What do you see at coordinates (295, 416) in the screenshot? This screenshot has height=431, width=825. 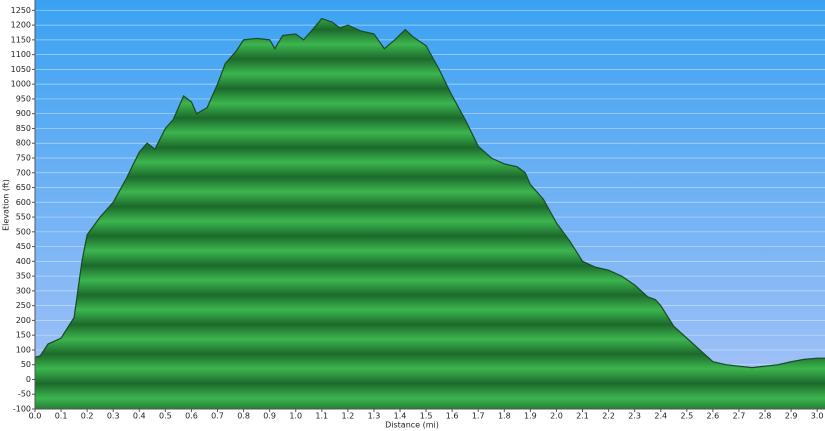 I see `x-tick-label: 1.0` at bounding box center [295, 416].